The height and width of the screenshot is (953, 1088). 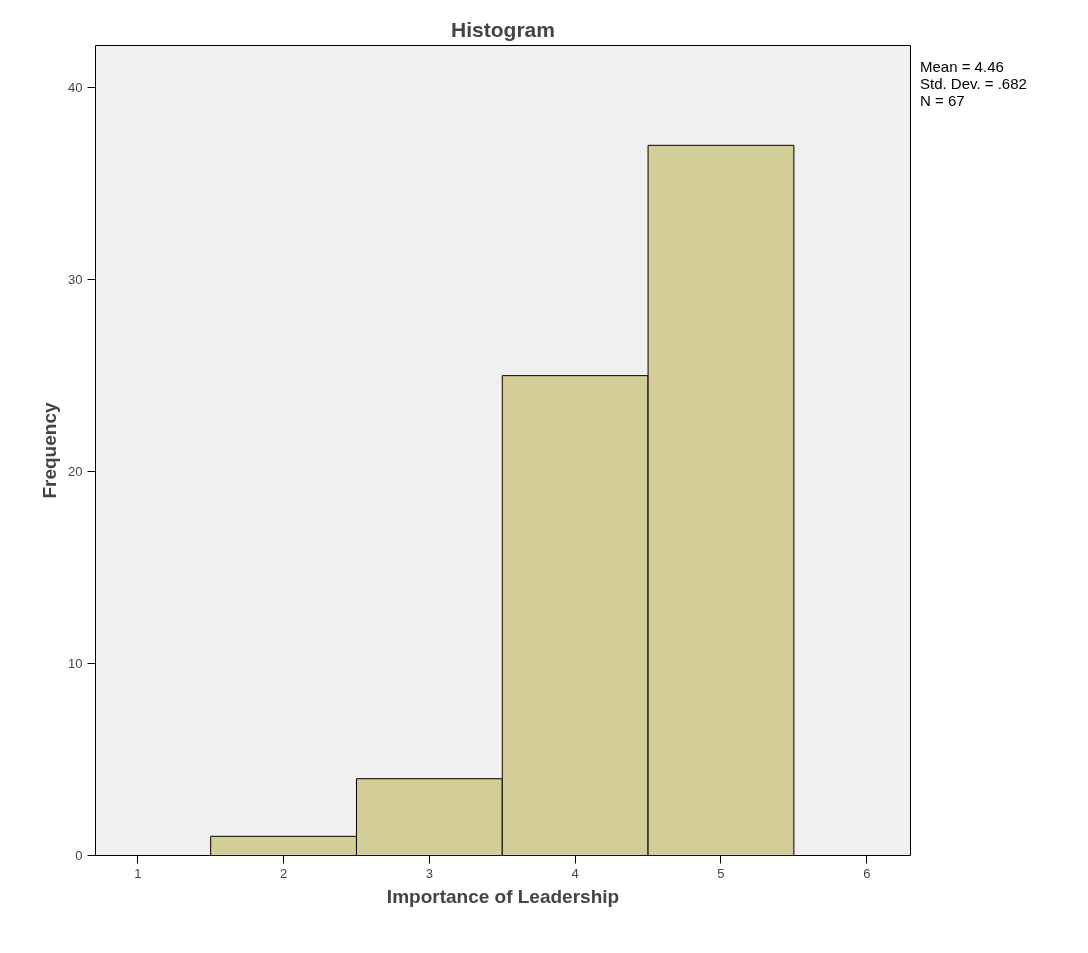 What do you see at coordinates (575, 873) in the screenshot?
I see `x-tick-label: 4` at bounding box center [575, 873].